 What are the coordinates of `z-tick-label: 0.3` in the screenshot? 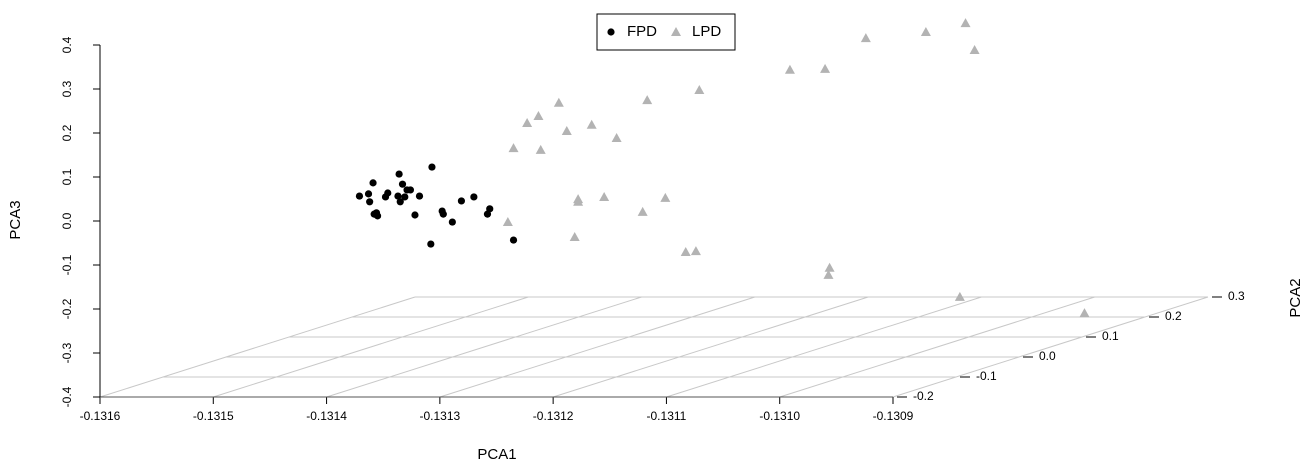 It's located at (67, 88).